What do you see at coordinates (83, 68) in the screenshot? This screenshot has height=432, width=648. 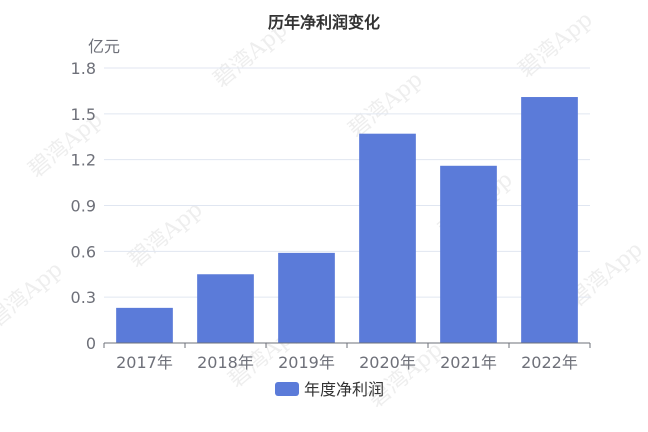 I see `y-tick-label: 1.8` at bounding box center [83, 68].